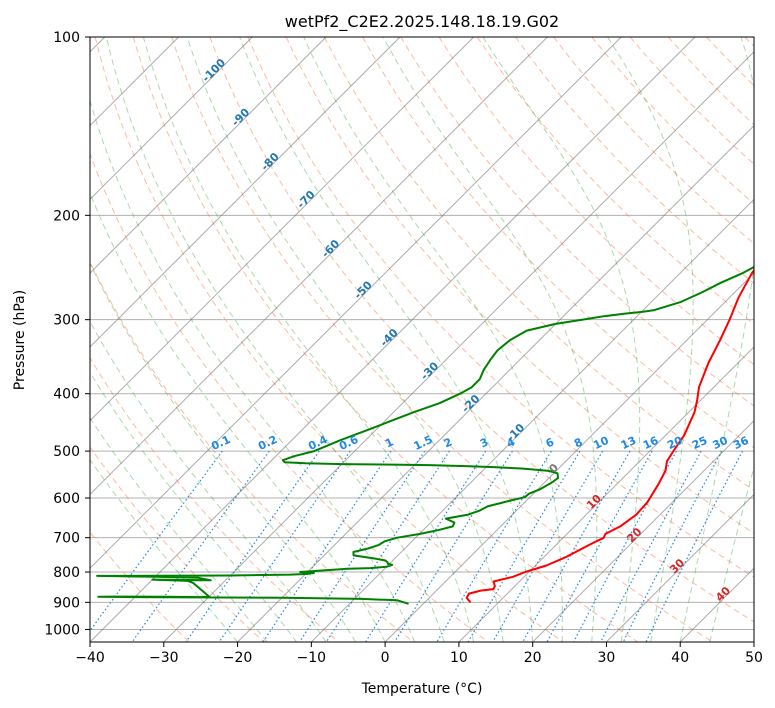 The width and height of the screenshot is (775, 708). What do you see at coordinates (459, 658) in the screenshot?
I see `x-tick-label: 10` at bounding box center [459, 658].